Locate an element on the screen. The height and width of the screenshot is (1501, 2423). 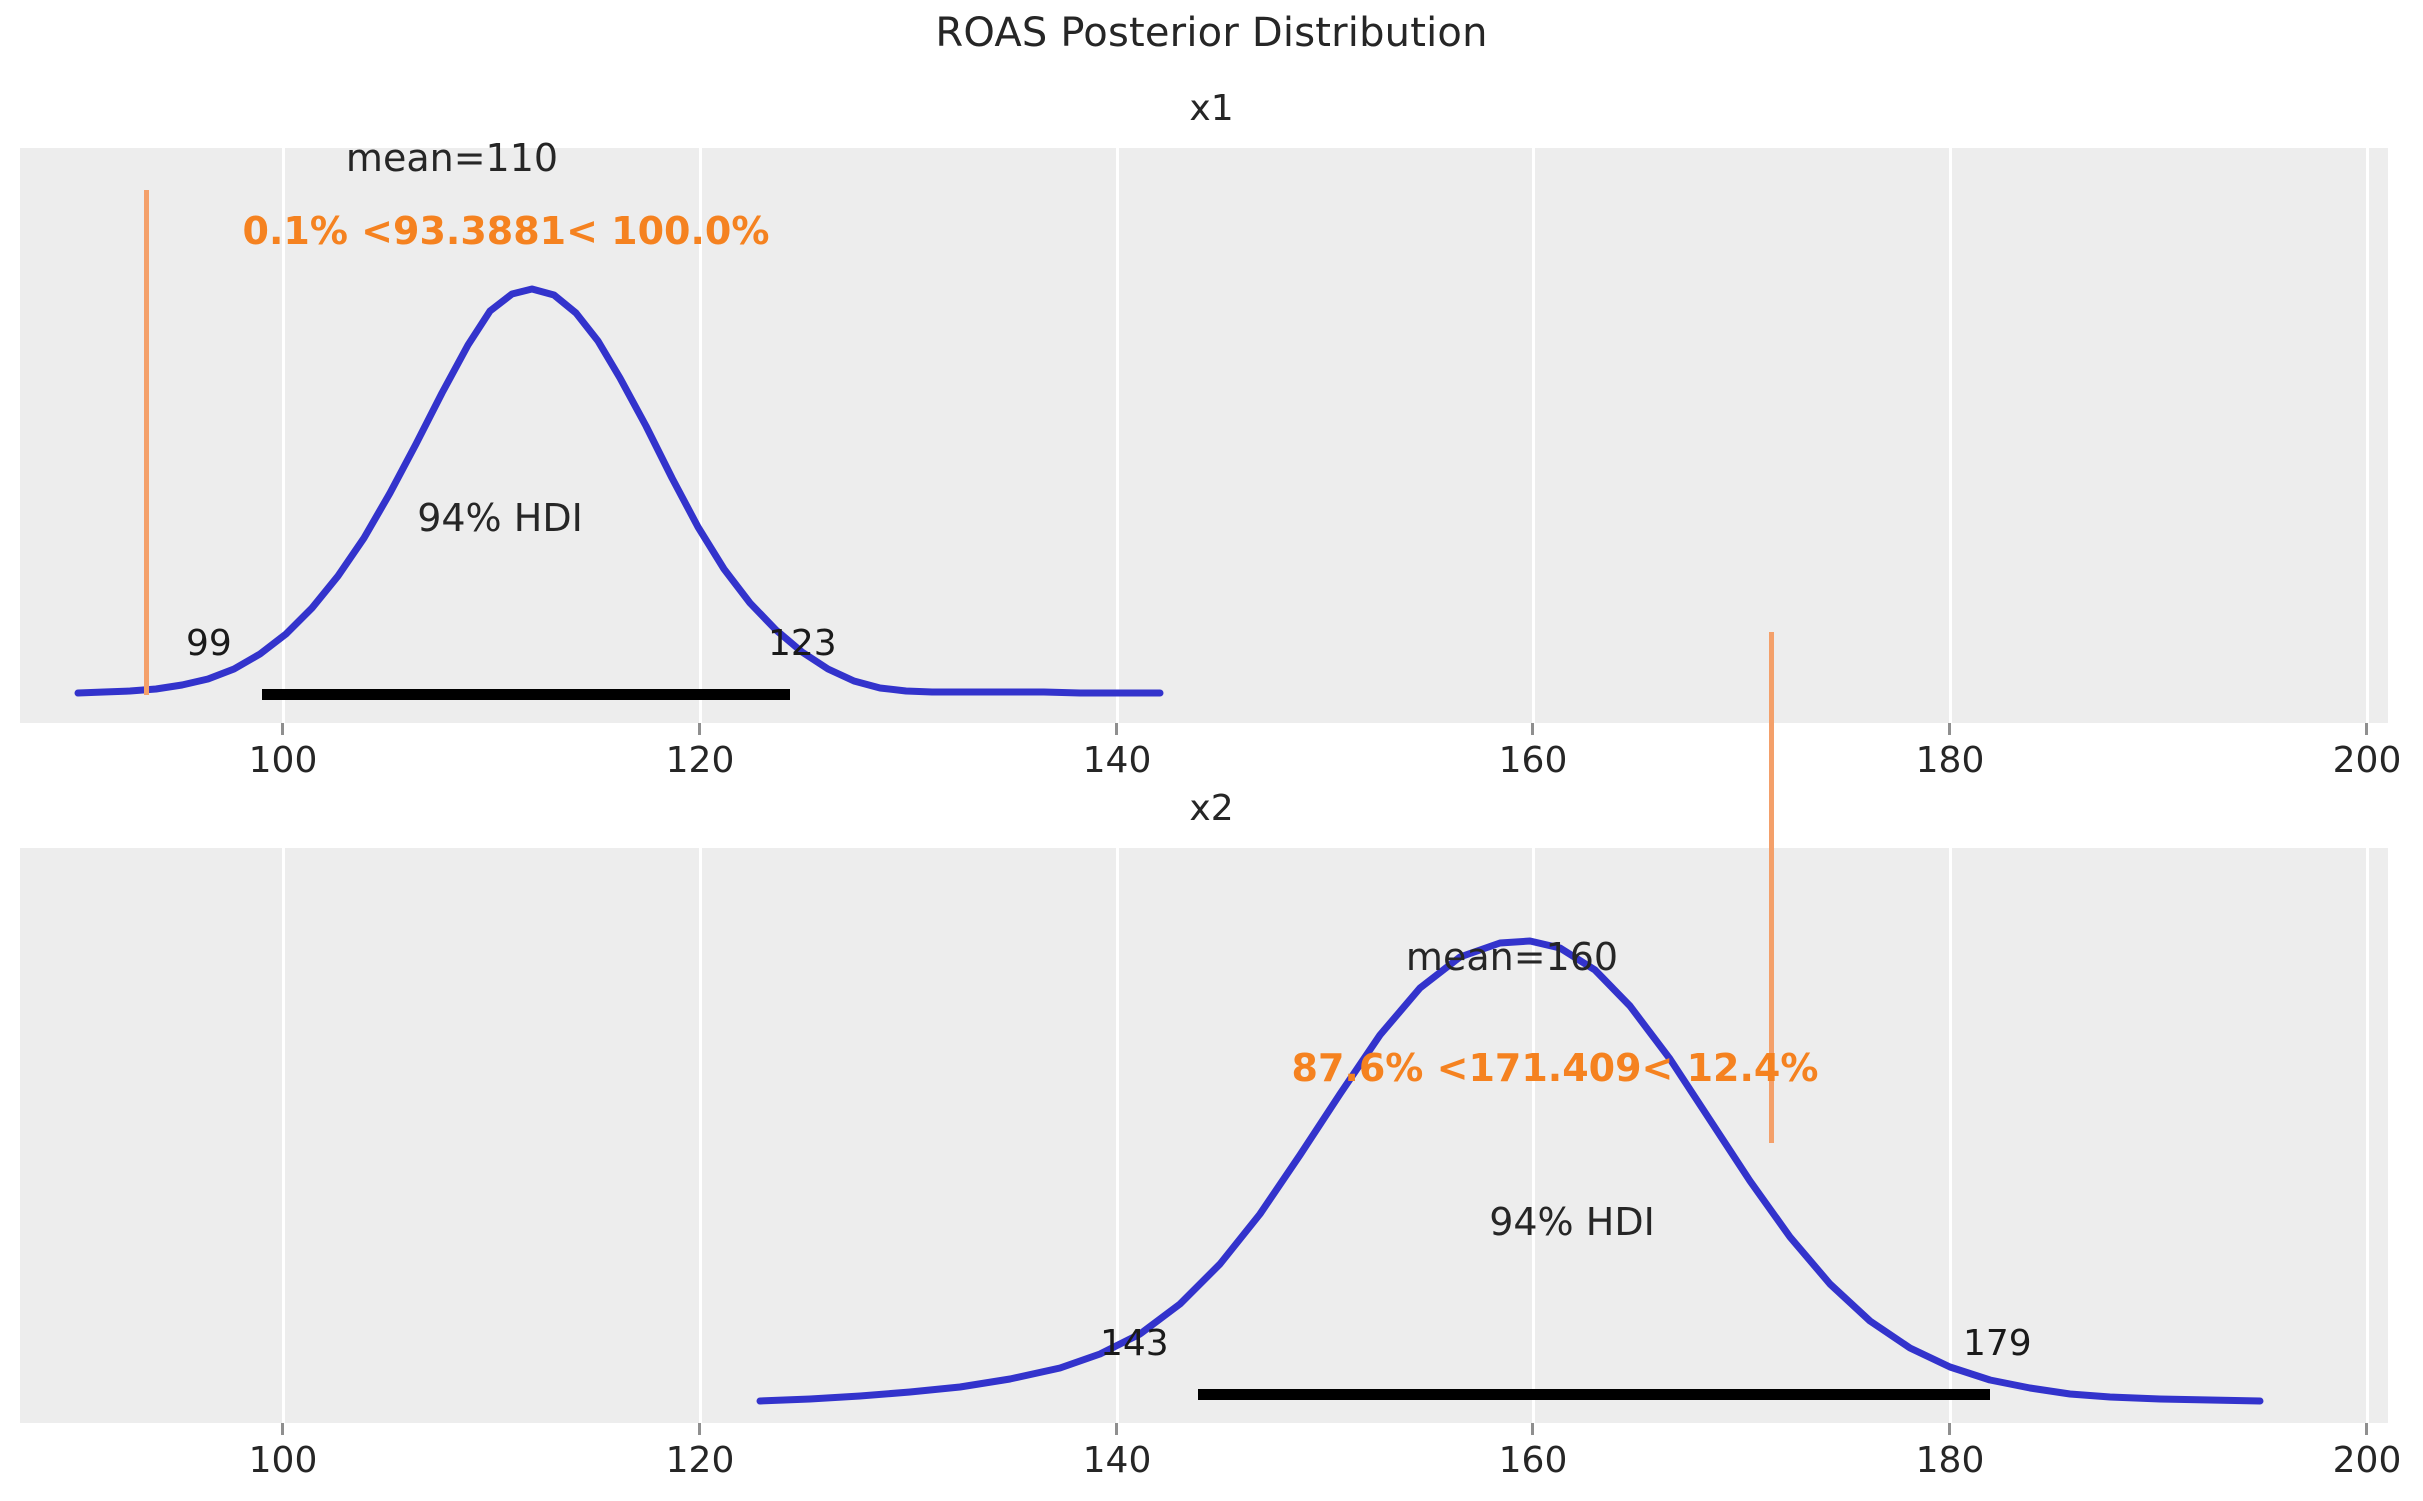
reference-line-x1 is located at coordinates (146, 442).